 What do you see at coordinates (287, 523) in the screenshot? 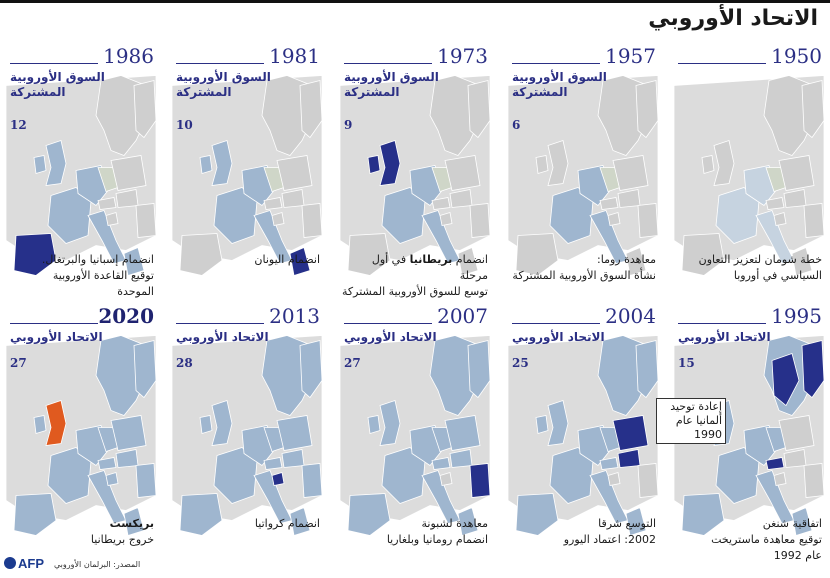
I see `caption-line: انضمام كرواتيا` at bounding box center [287, 523].